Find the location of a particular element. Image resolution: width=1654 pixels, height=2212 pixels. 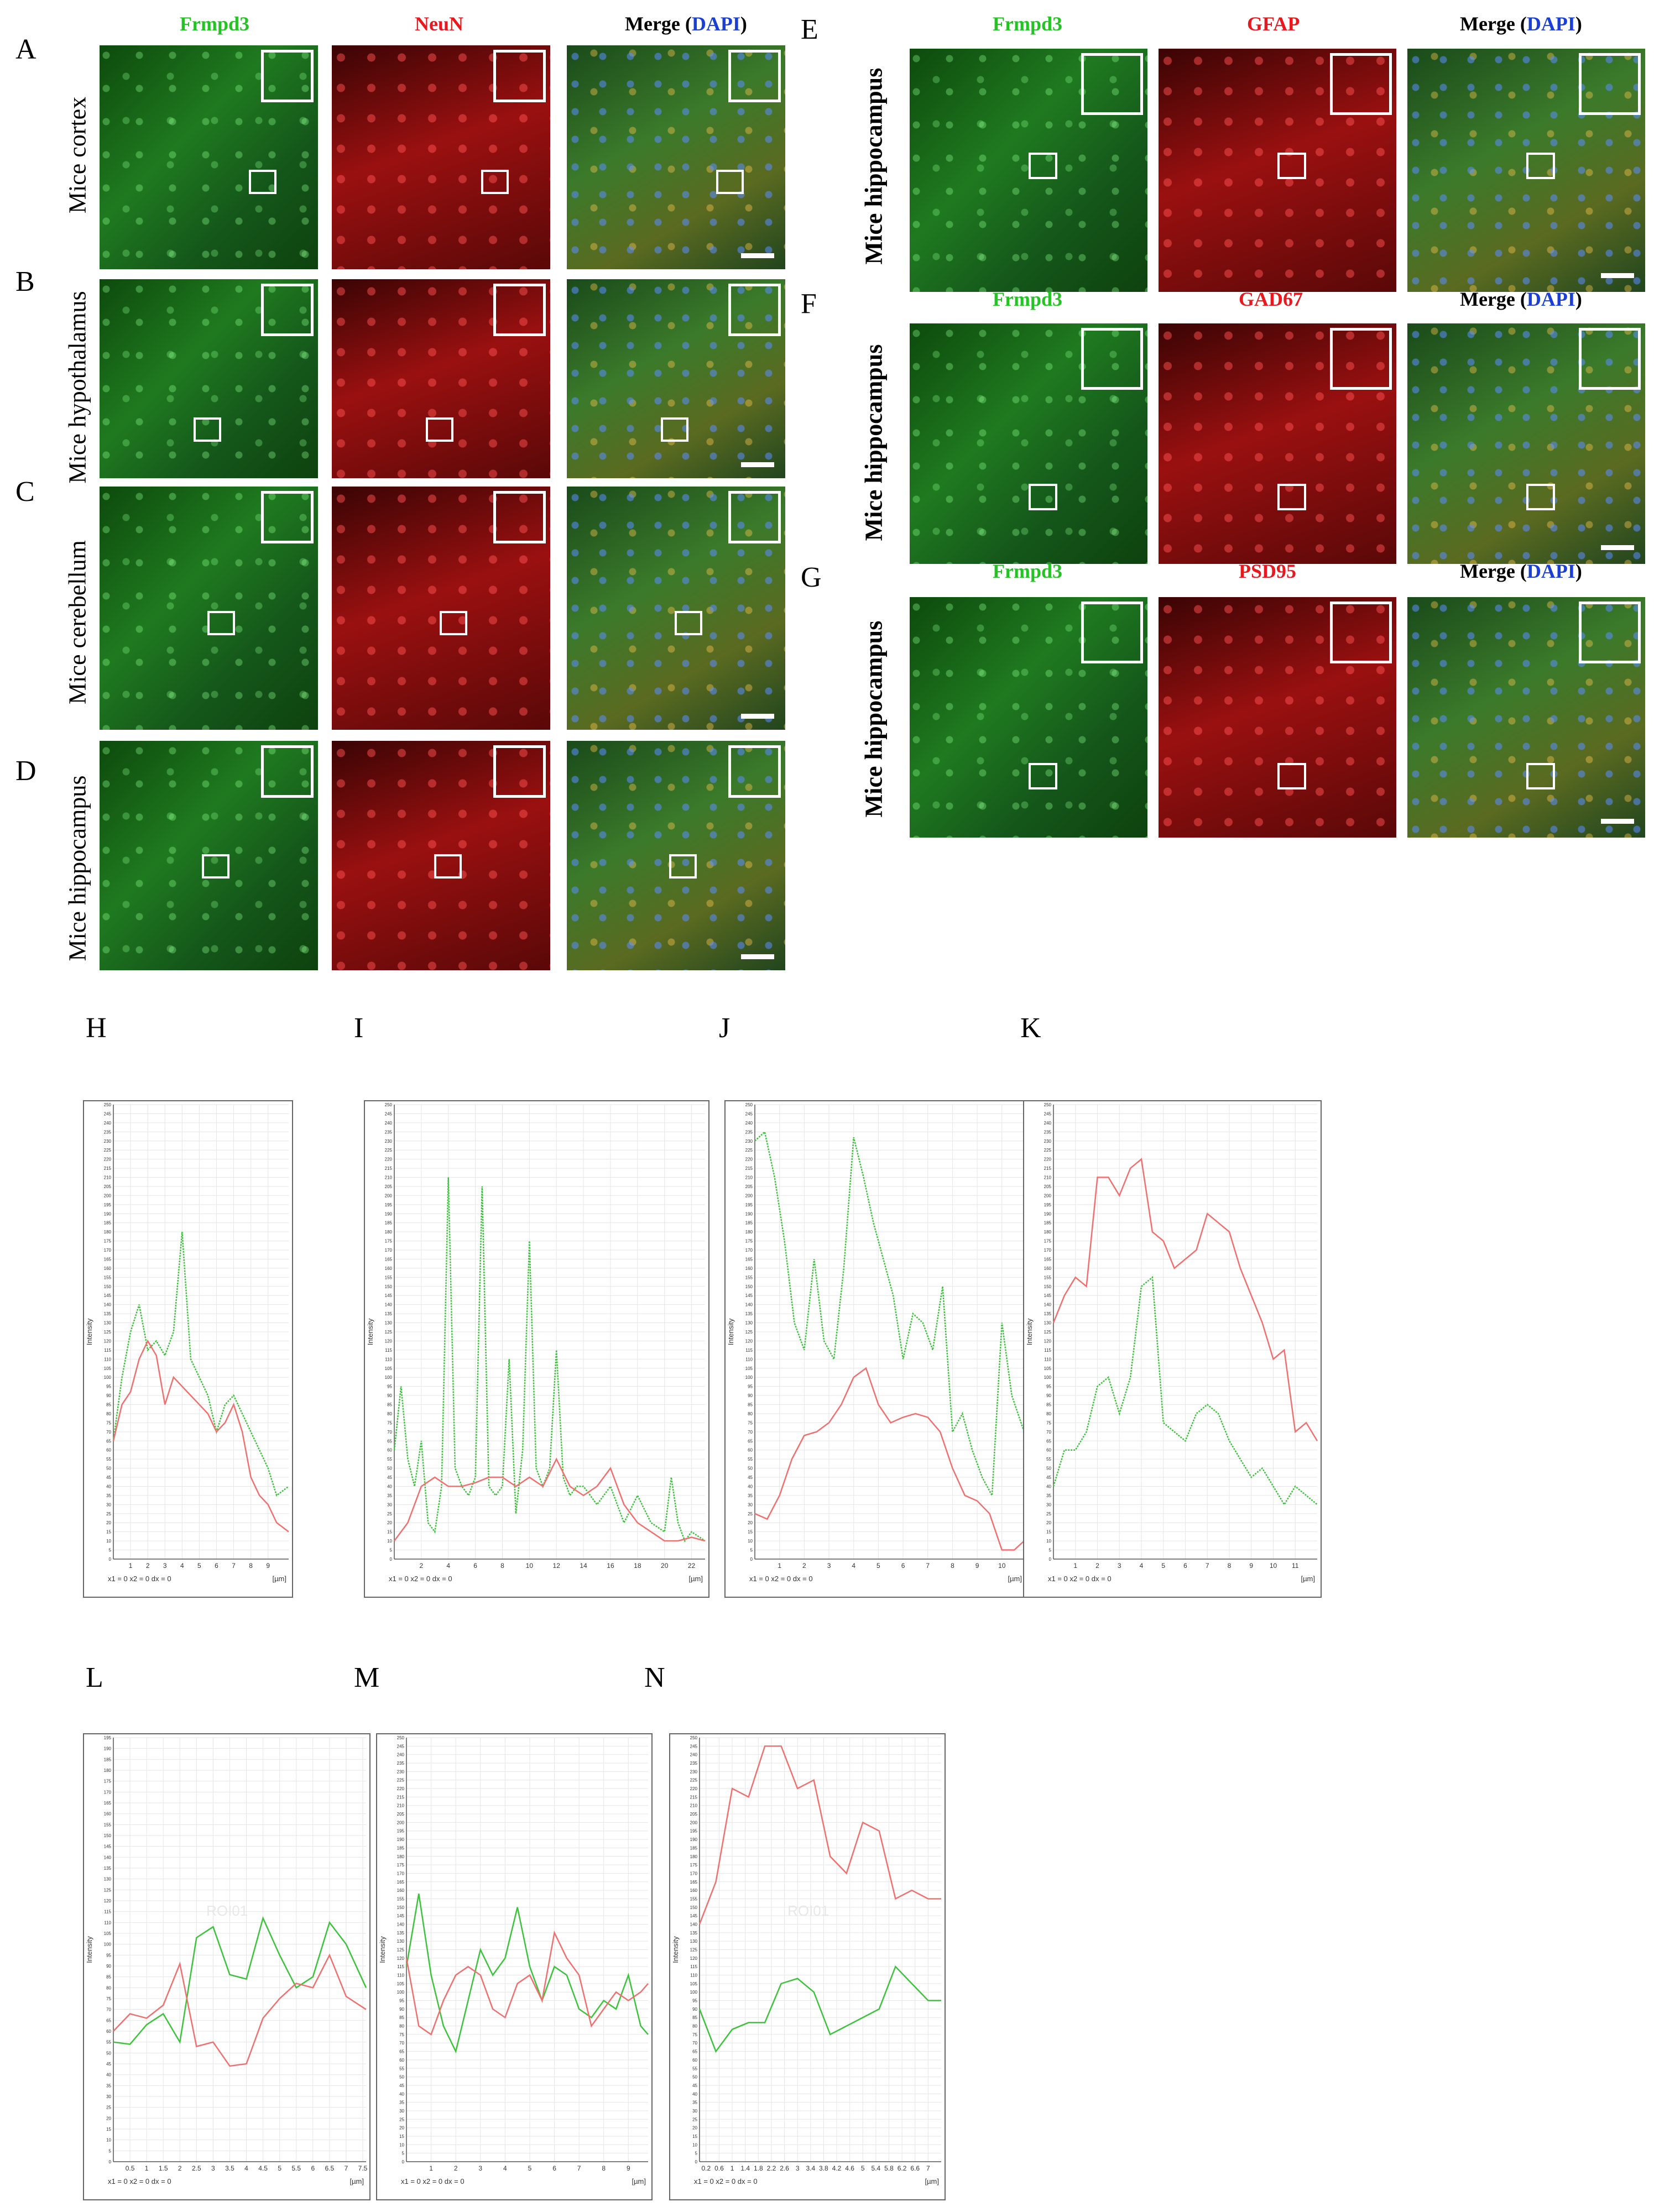

x-tick-label: 1 is located at coordinates (1075, 1566).